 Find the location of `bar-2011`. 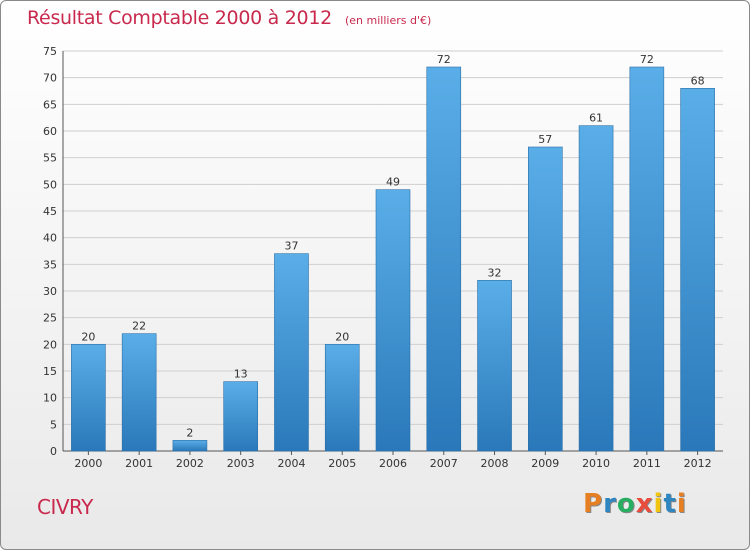

bar-2011 is located at coordinates (647, 259).